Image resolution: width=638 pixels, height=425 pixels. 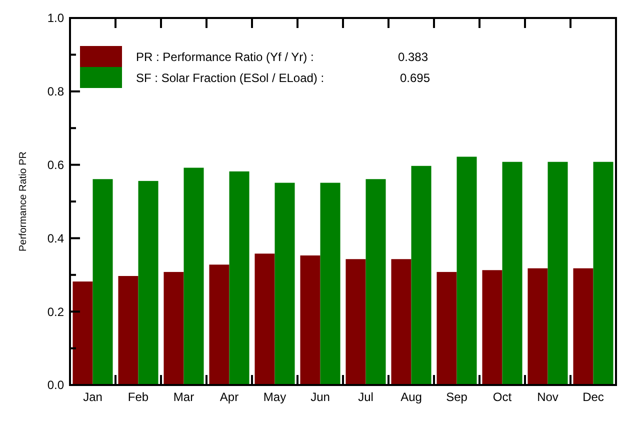 I want to click on x-tick-label: Aug, so click(x=411, y=397).